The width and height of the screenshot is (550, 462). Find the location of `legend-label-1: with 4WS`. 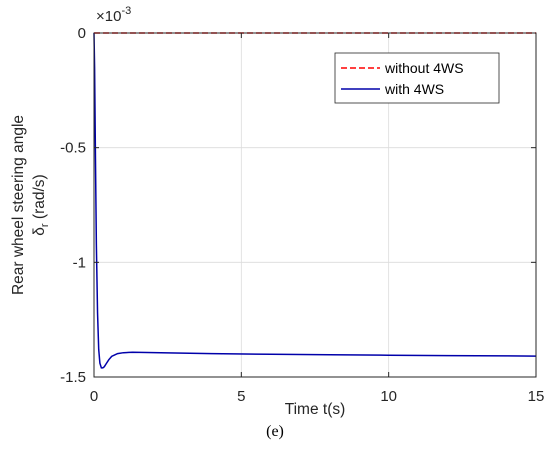

legend-label-1: with 4WS is located at coordinates (414, 89).